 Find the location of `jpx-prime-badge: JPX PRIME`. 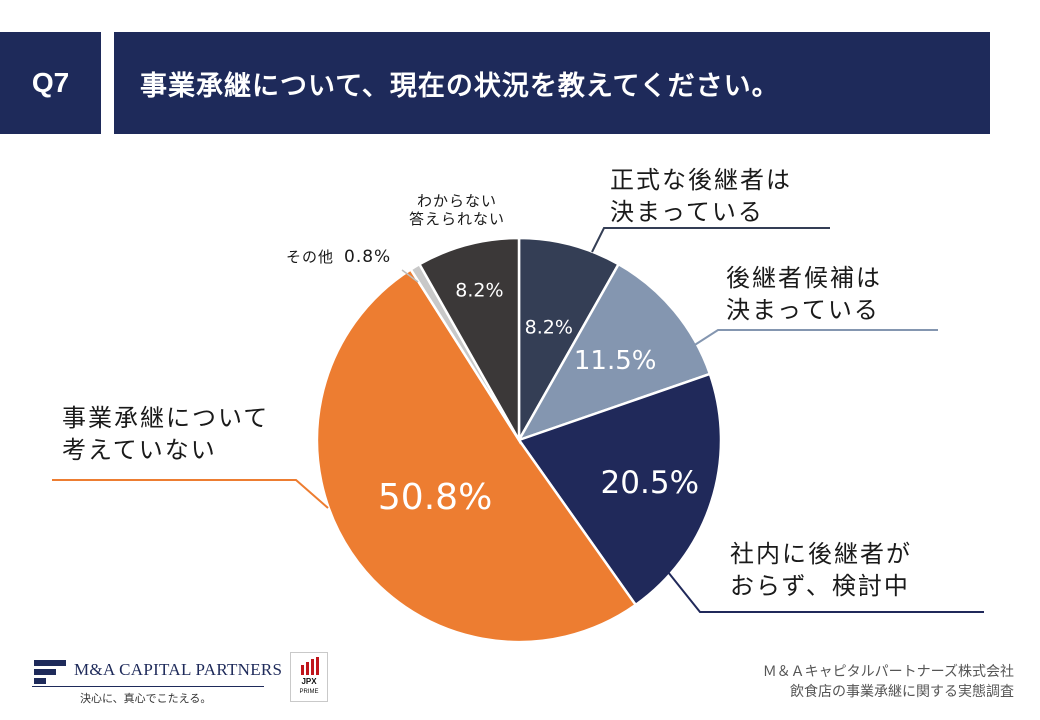

jpx-prime-badge: JPX PRIME is located at coordinates (309, 677).